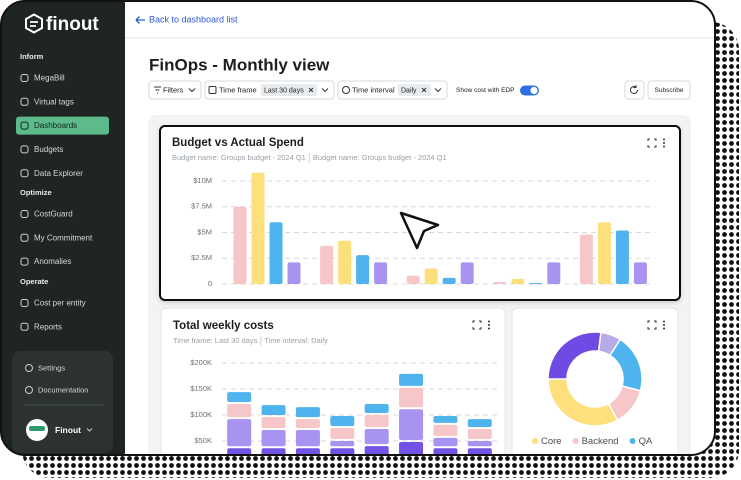 The image size is (741, 480). What do you see at coordinates (53, 214) in the screenshot?
I see `nav-item-label: CostGuard` at bounding box center [53, 214].